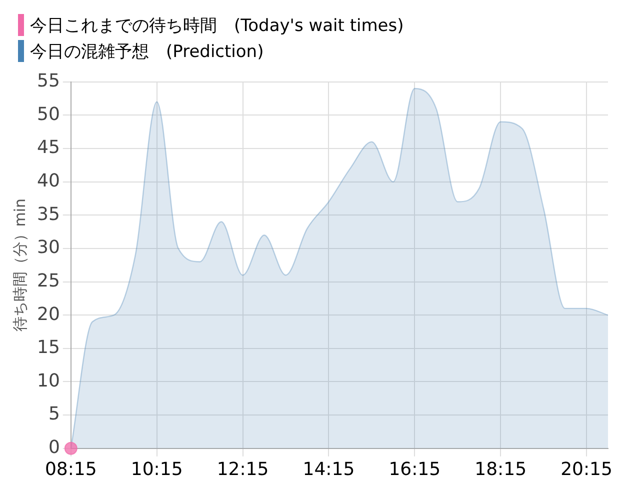 The width and height of the screenshot is (640, 500). What do you see at coordinates (156, 469) in the screenshot?
I see `x-tick-label: 10:15` at bounding box center [156, 469].